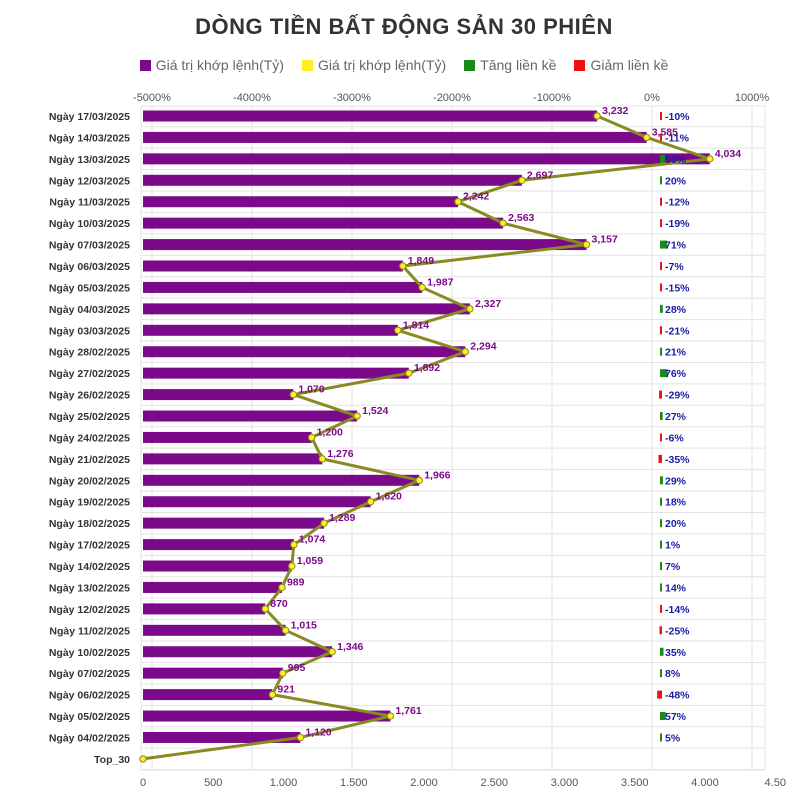 The image size is (808, 811). I want to click on value-label: 4,034, so click(728, 154).